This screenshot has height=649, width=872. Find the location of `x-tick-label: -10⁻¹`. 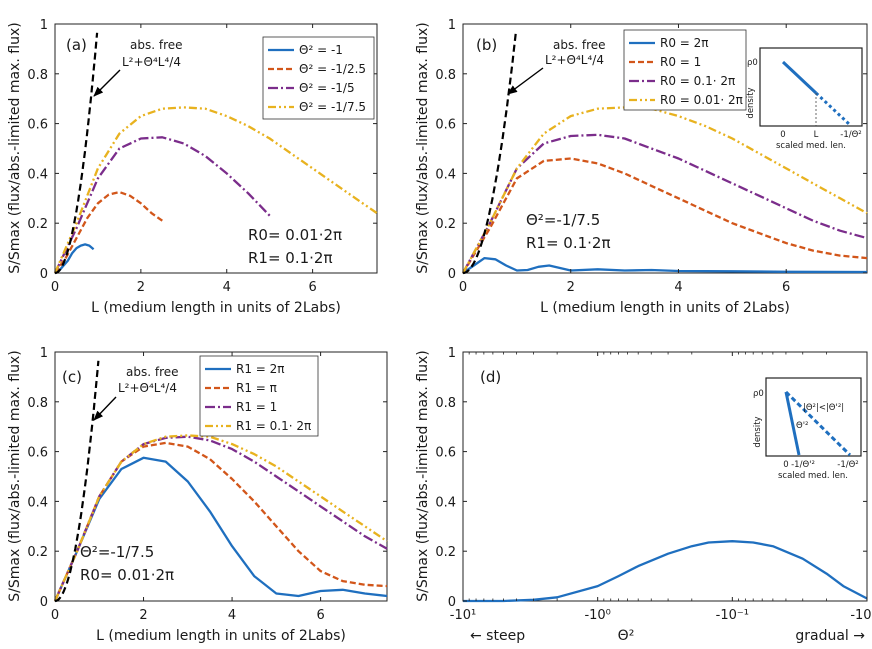

x-tick-label: -10⁻¹ is located at coordinates (732, 615).